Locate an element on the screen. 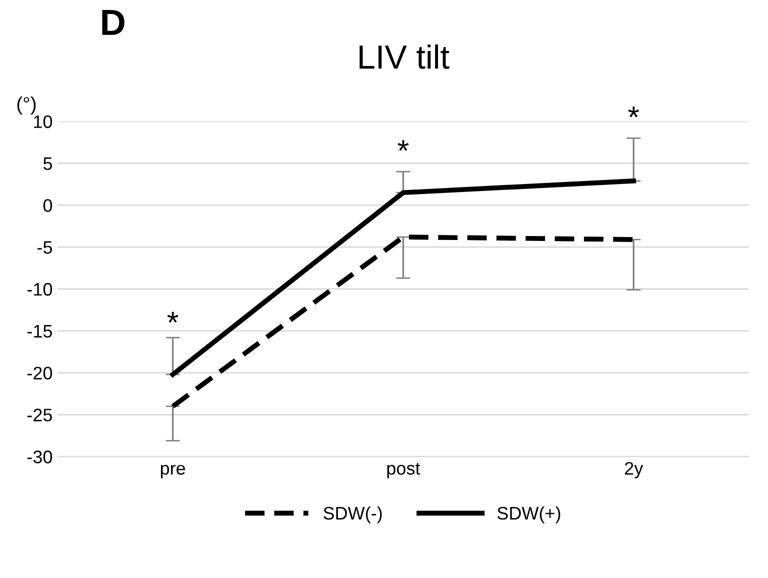 This screenshot has height=578, width=768. y-tick-label: -25 is located at coordinates (39, 415).